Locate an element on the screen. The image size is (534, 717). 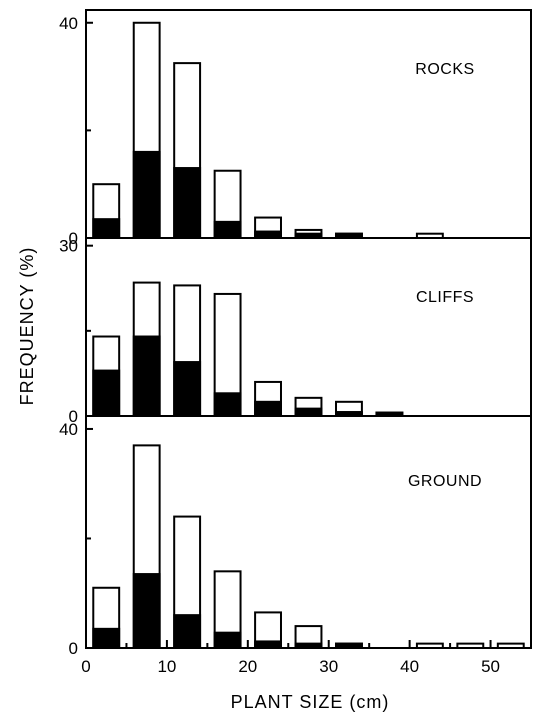
panel-label: GROUND is located at coordinates (445, 481).